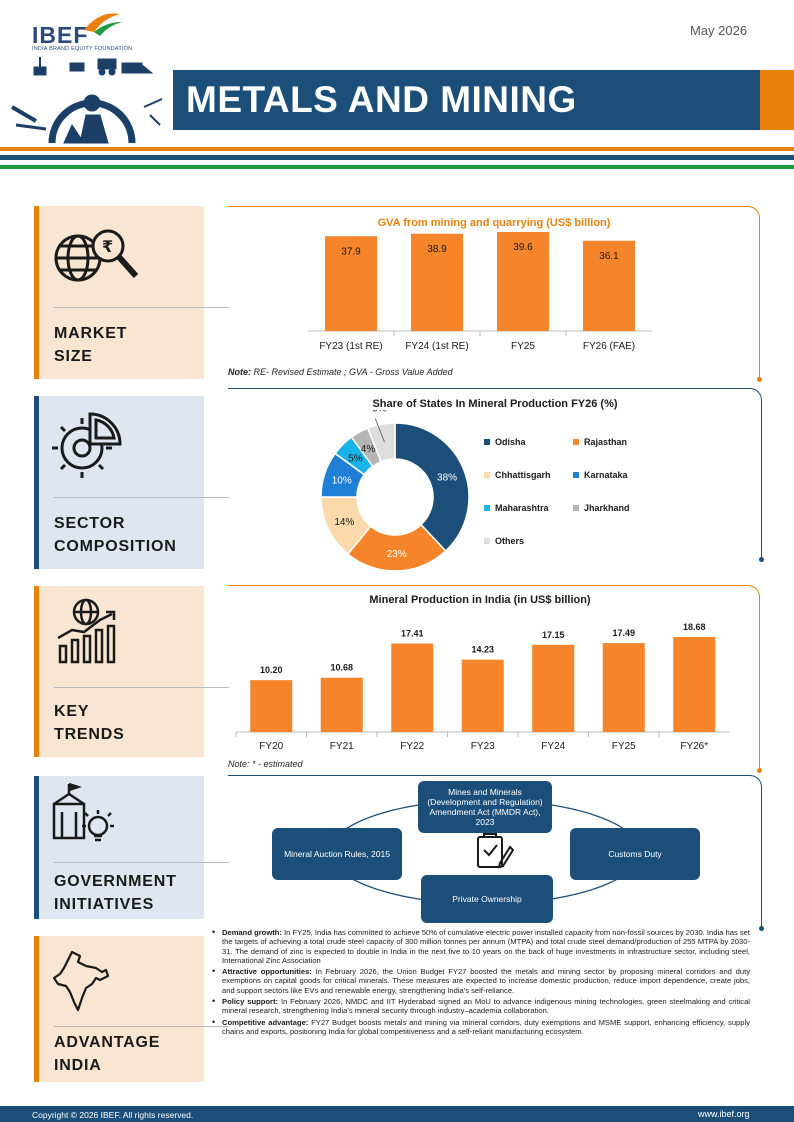 This screenshot has width=794, height=1122. Describe the element at coordinates (510, 442) in the screenshot. I see `legend-label: Odisha` at that location.